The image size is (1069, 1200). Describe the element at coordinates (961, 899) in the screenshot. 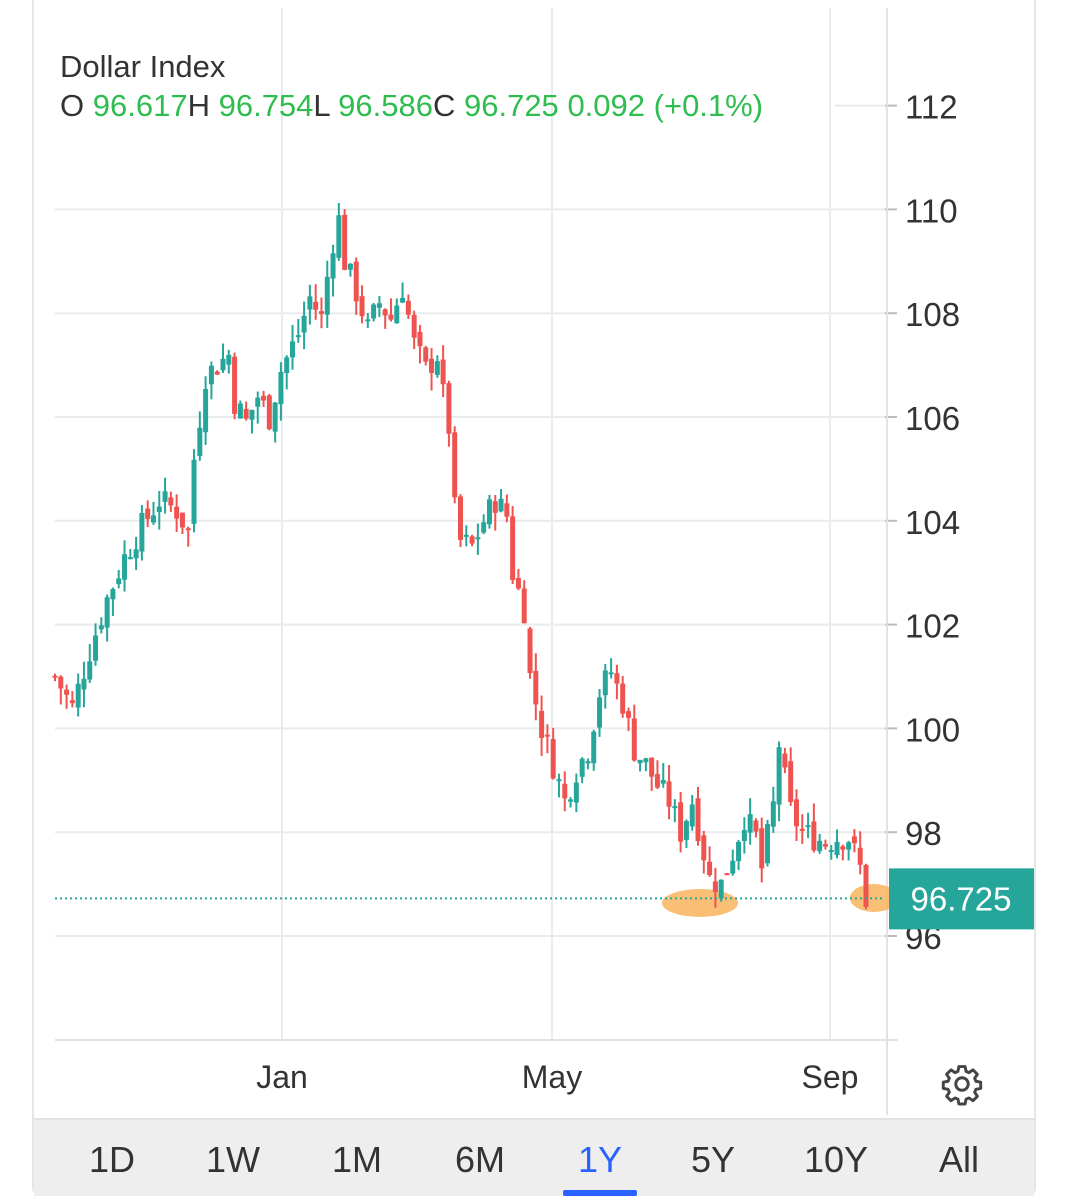

I see `last-price-tag` at that location.